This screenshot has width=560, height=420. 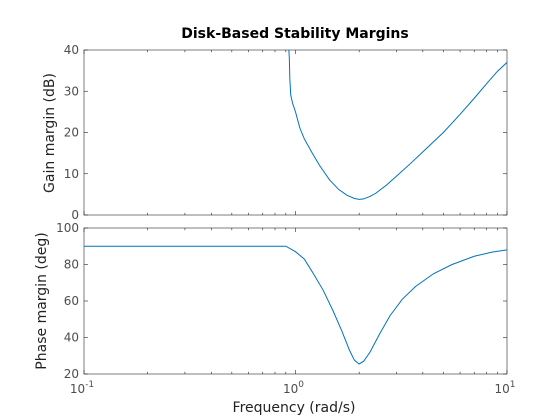 I want to click on gain-margin-axis-label: Gain margin (dB), so click(x=50, y=133).